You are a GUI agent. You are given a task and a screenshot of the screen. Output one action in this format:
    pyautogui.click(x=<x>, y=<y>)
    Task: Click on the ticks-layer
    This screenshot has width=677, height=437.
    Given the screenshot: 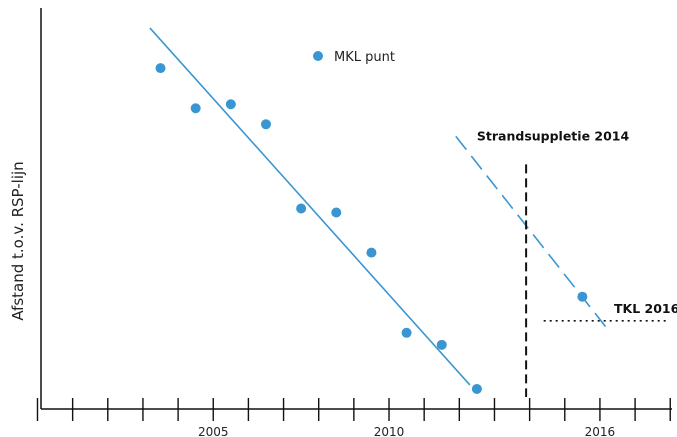 What is the action you would take?
    pyautogui.click(x=353, y=409)
    